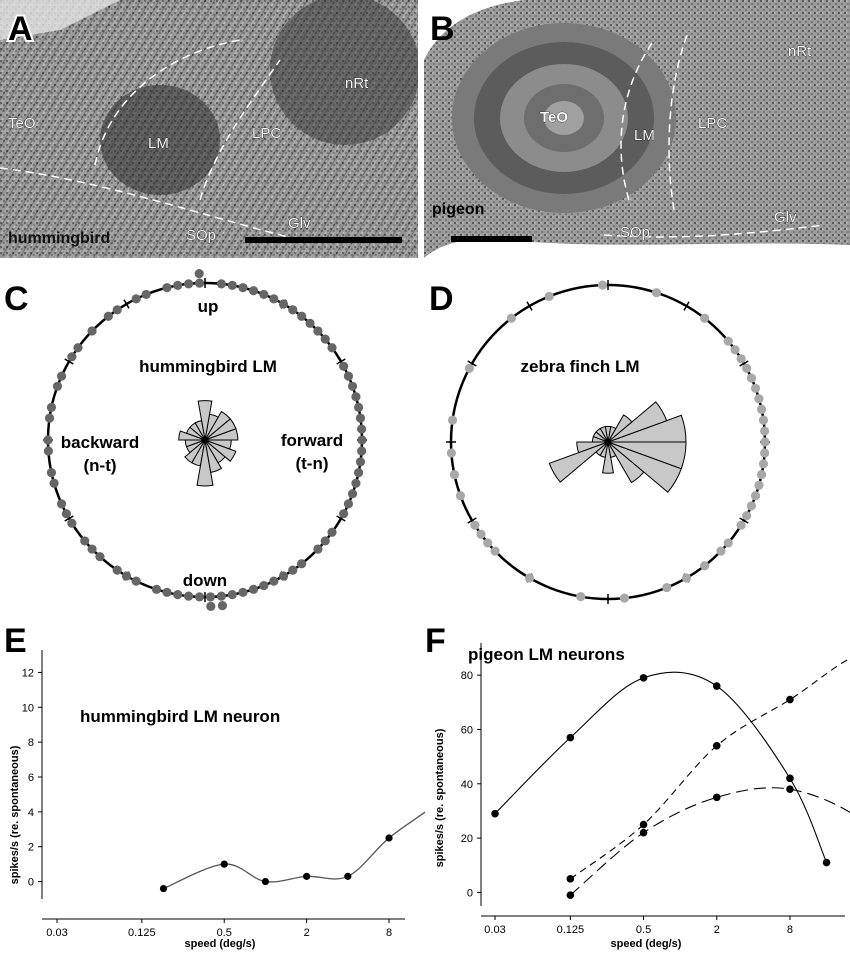 The width and height of the screenshot is (850, 954). I want to click on x-tick-label-f: 8, so click(790, 930).